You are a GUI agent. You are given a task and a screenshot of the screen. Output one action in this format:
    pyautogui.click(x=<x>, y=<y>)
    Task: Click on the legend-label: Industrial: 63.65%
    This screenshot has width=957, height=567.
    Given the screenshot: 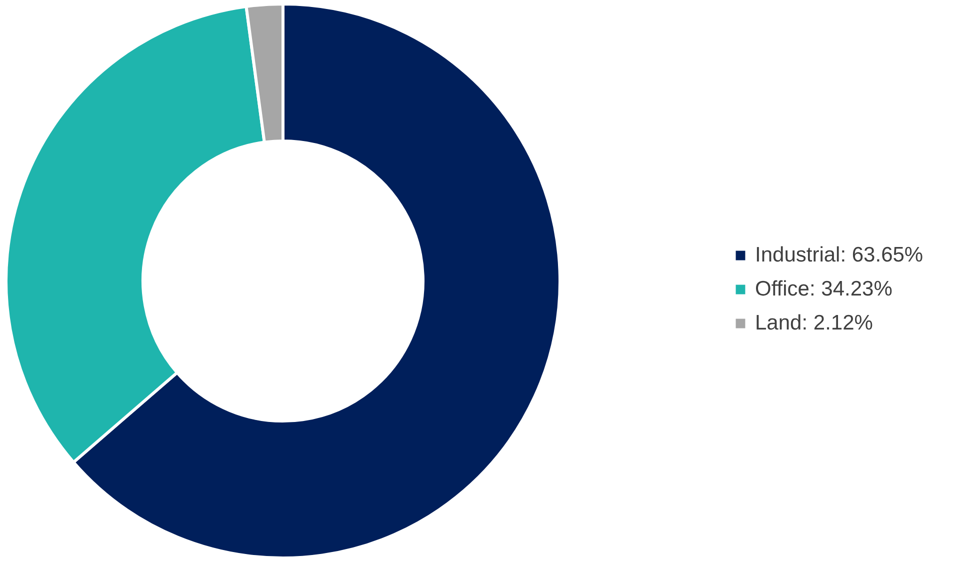 What is the action you would take?
    pyautogui.click(x=839, y=255)
    